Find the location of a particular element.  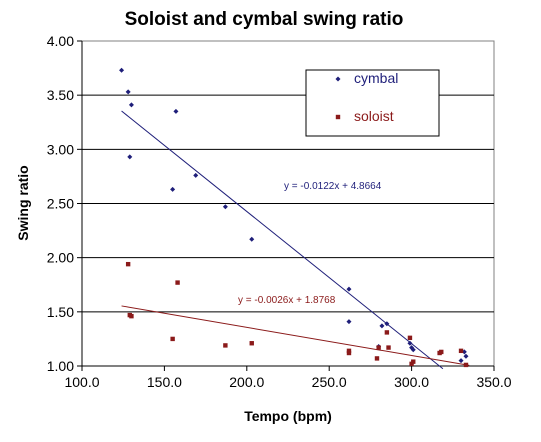

cymbal-legend-label: cymbal is located at coordinates (376, 78).